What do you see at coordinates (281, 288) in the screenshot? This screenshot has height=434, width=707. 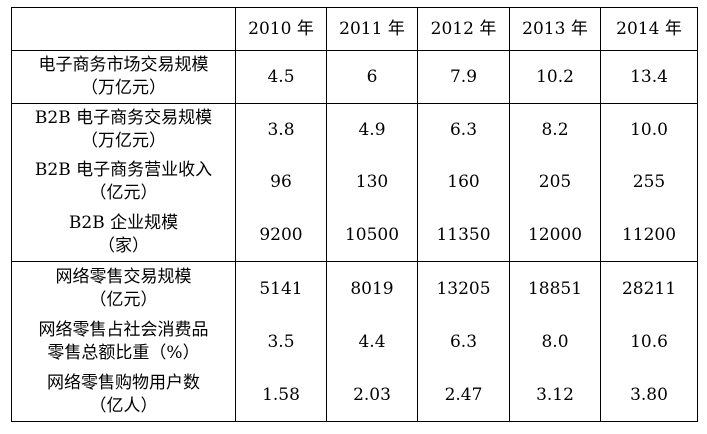 I see `table-cell: 5141` at bounding box center [281, 288].